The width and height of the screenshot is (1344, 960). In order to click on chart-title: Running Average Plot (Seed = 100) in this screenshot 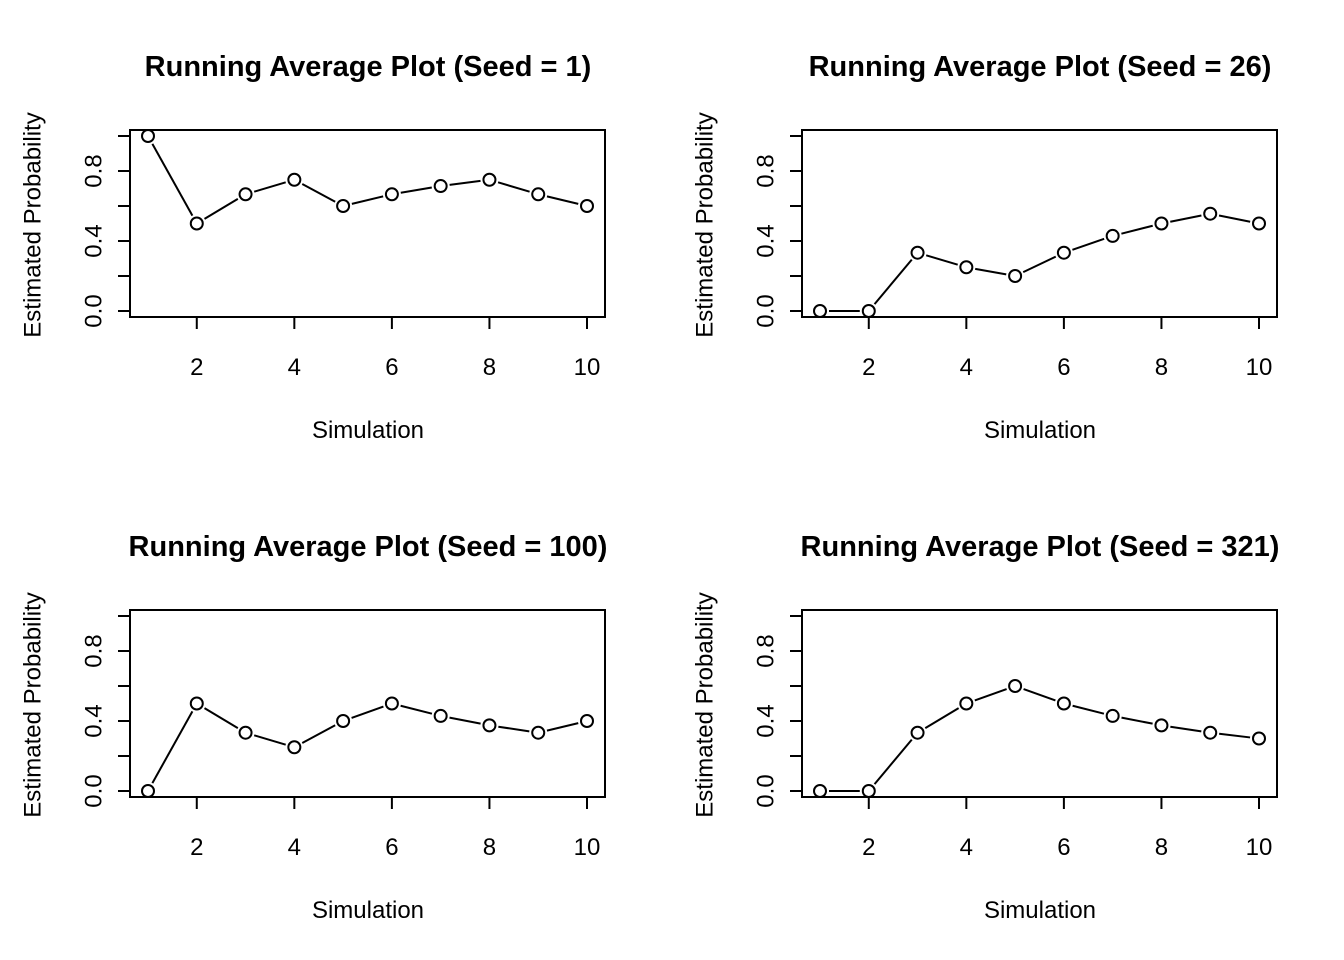, I will do `click(368, 547)`.